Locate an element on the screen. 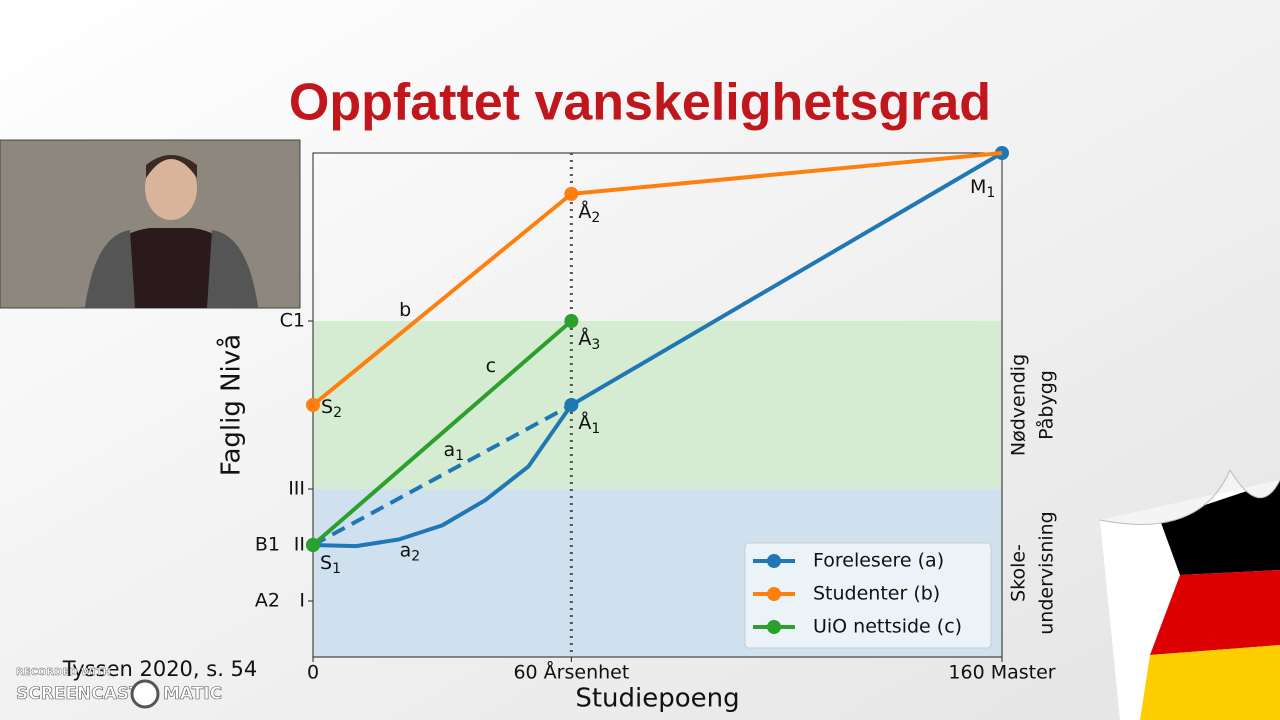 The height and width of the screenshot is (720, 1280). annotation: S2 is located at coordinates (331, 409).